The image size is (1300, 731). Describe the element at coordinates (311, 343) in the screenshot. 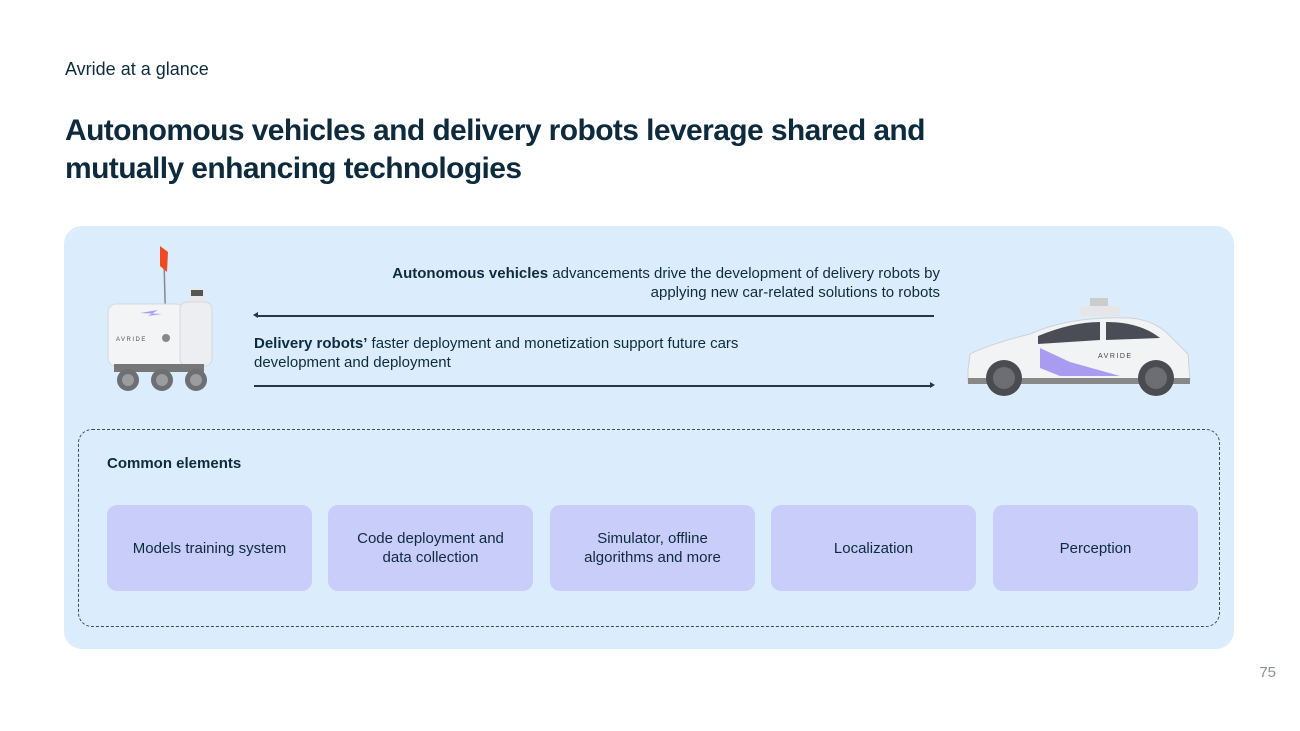

I see `dr-bold: Delivery robots’` at that location.